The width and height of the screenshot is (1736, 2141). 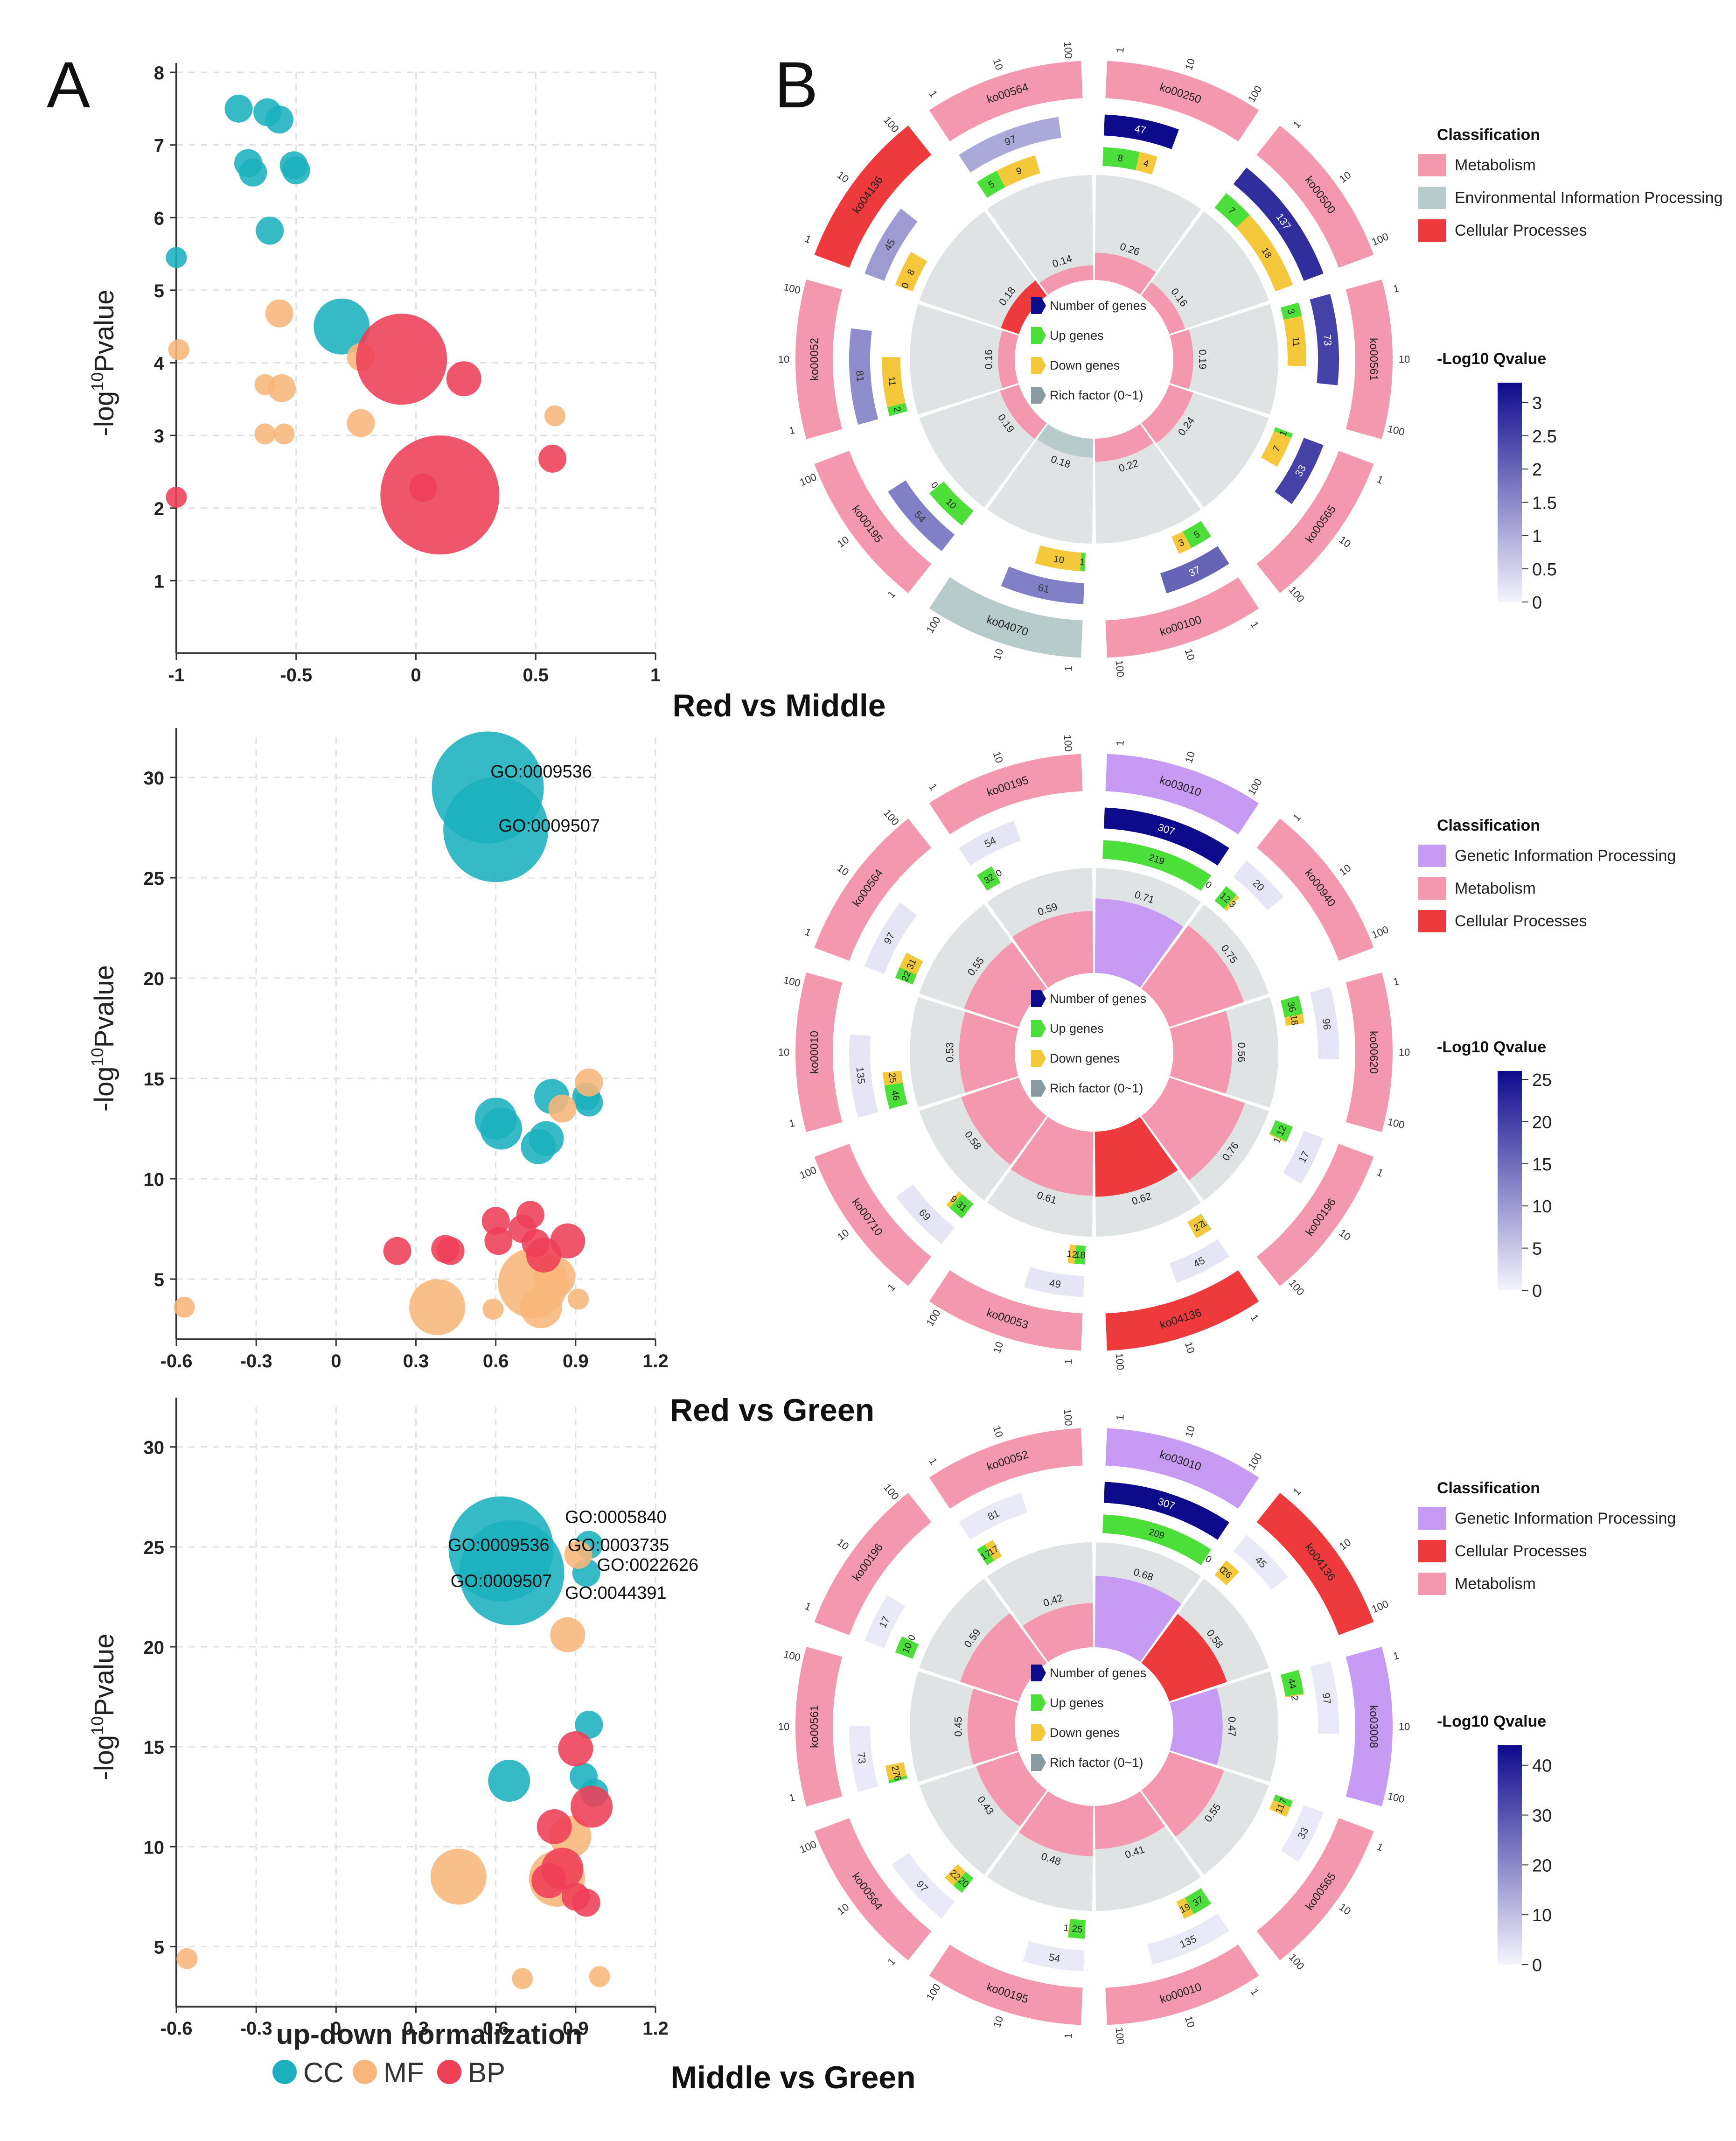 What do you see at coordinates (1542, 1080) in the screenshot?
I see `qvalue-tick-label: 25` at bounding box center [1542, 1080].